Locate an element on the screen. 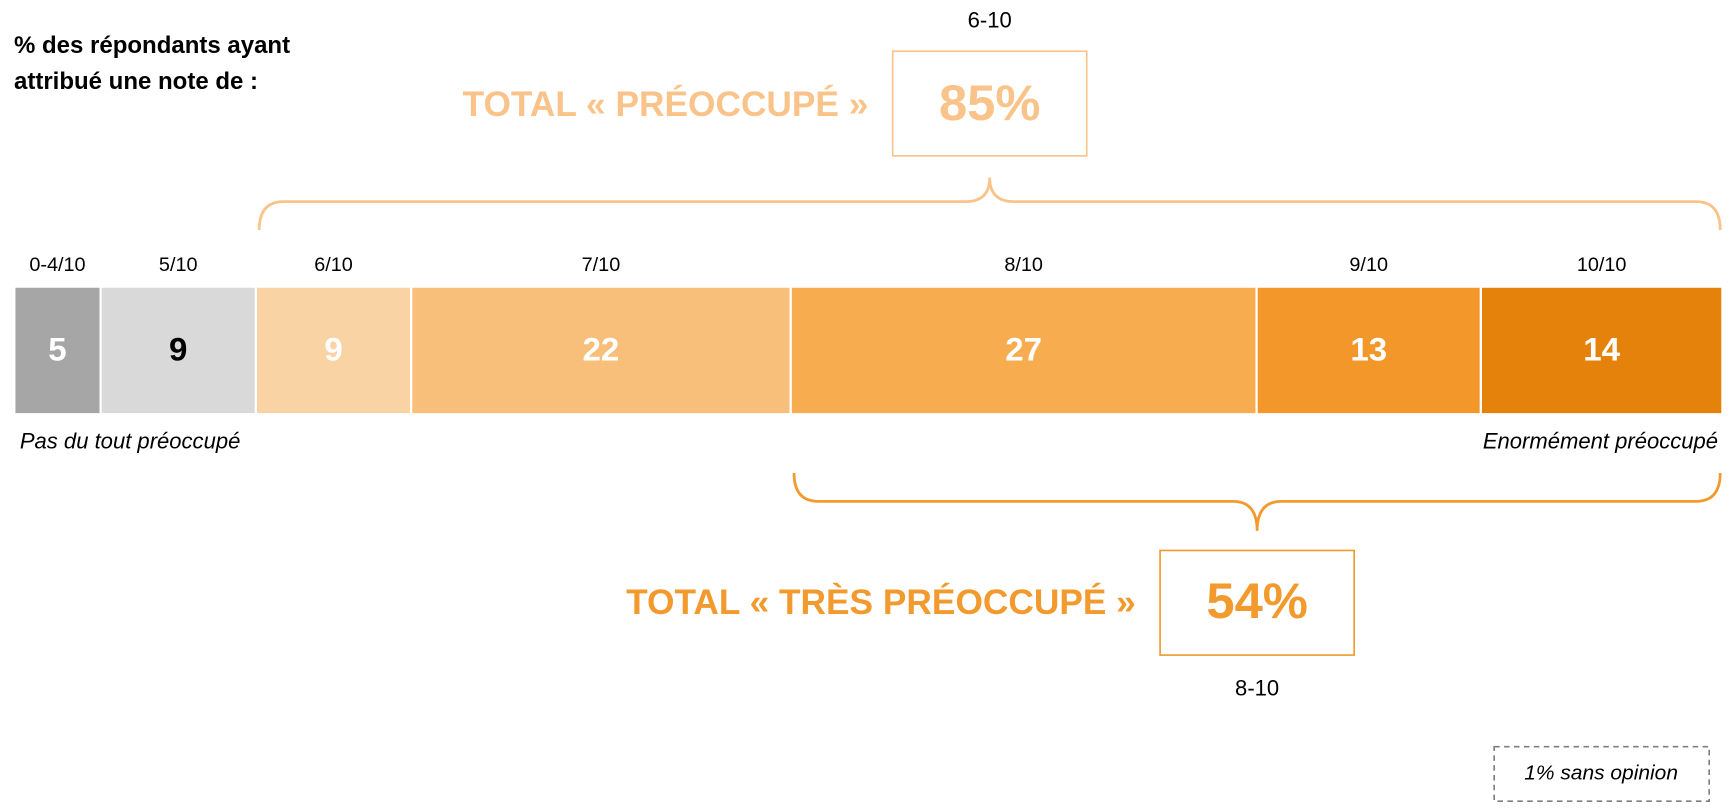 This screenshot has height=808, width=1729. total-value: 85% is located at coordinates (990, 102).